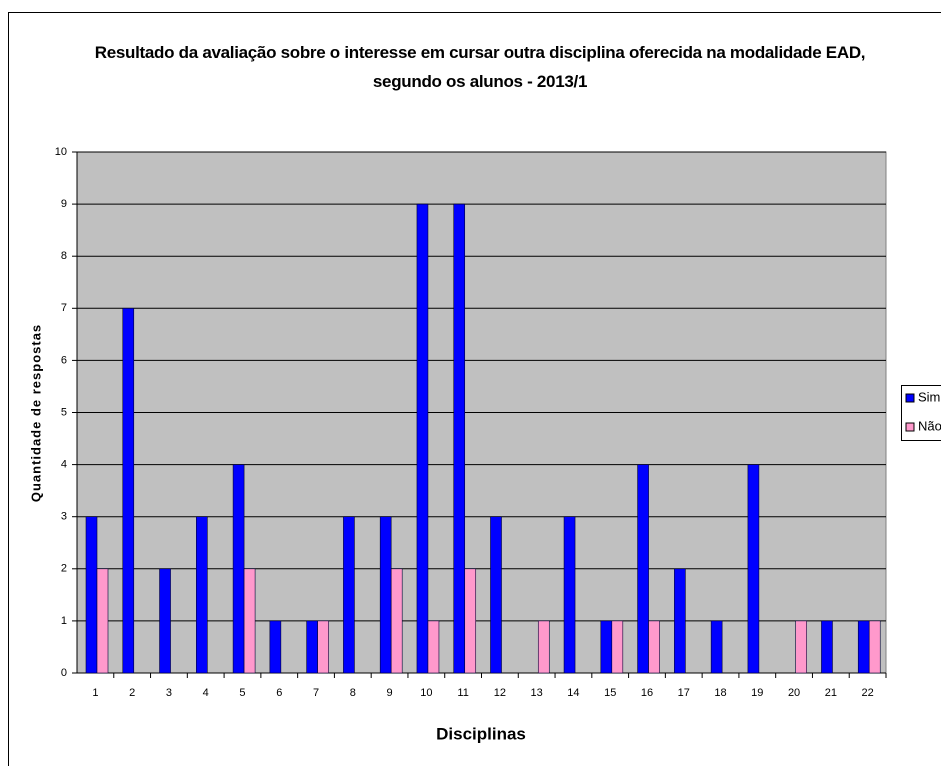 The image size is (941, 766). What do you see at coordinates (353, 693) in the screenshot?
I see `x-tick-label: 8` at bounding box center [353, 693].